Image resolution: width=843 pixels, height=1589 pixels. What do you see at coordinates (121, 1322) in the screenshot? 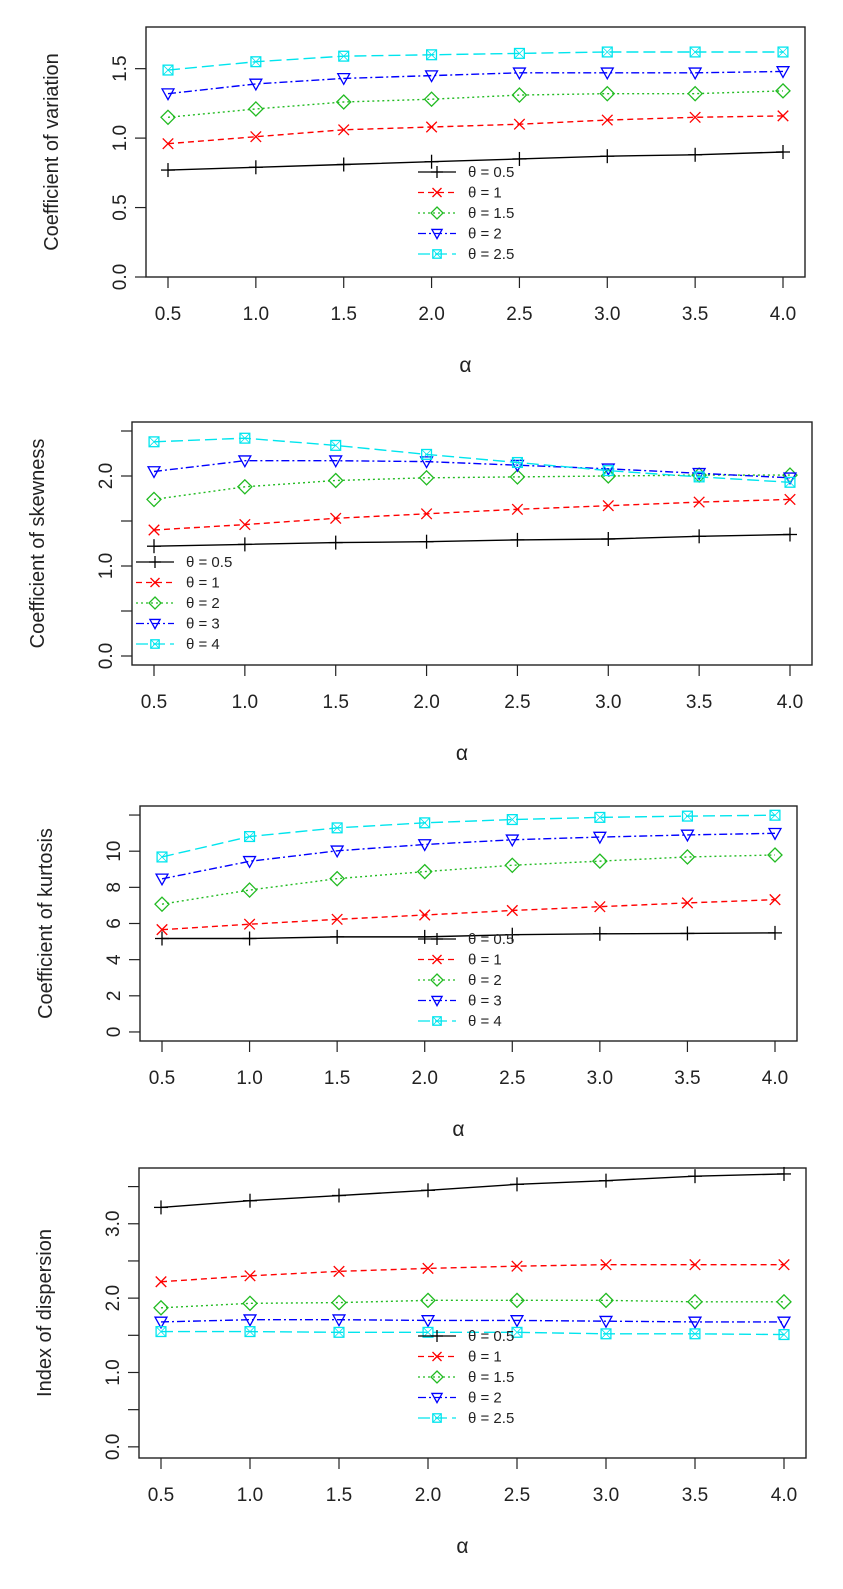
I see `y-axis: 0.0 1.0 2.0 3.0` at bounding box center [121, 1322].